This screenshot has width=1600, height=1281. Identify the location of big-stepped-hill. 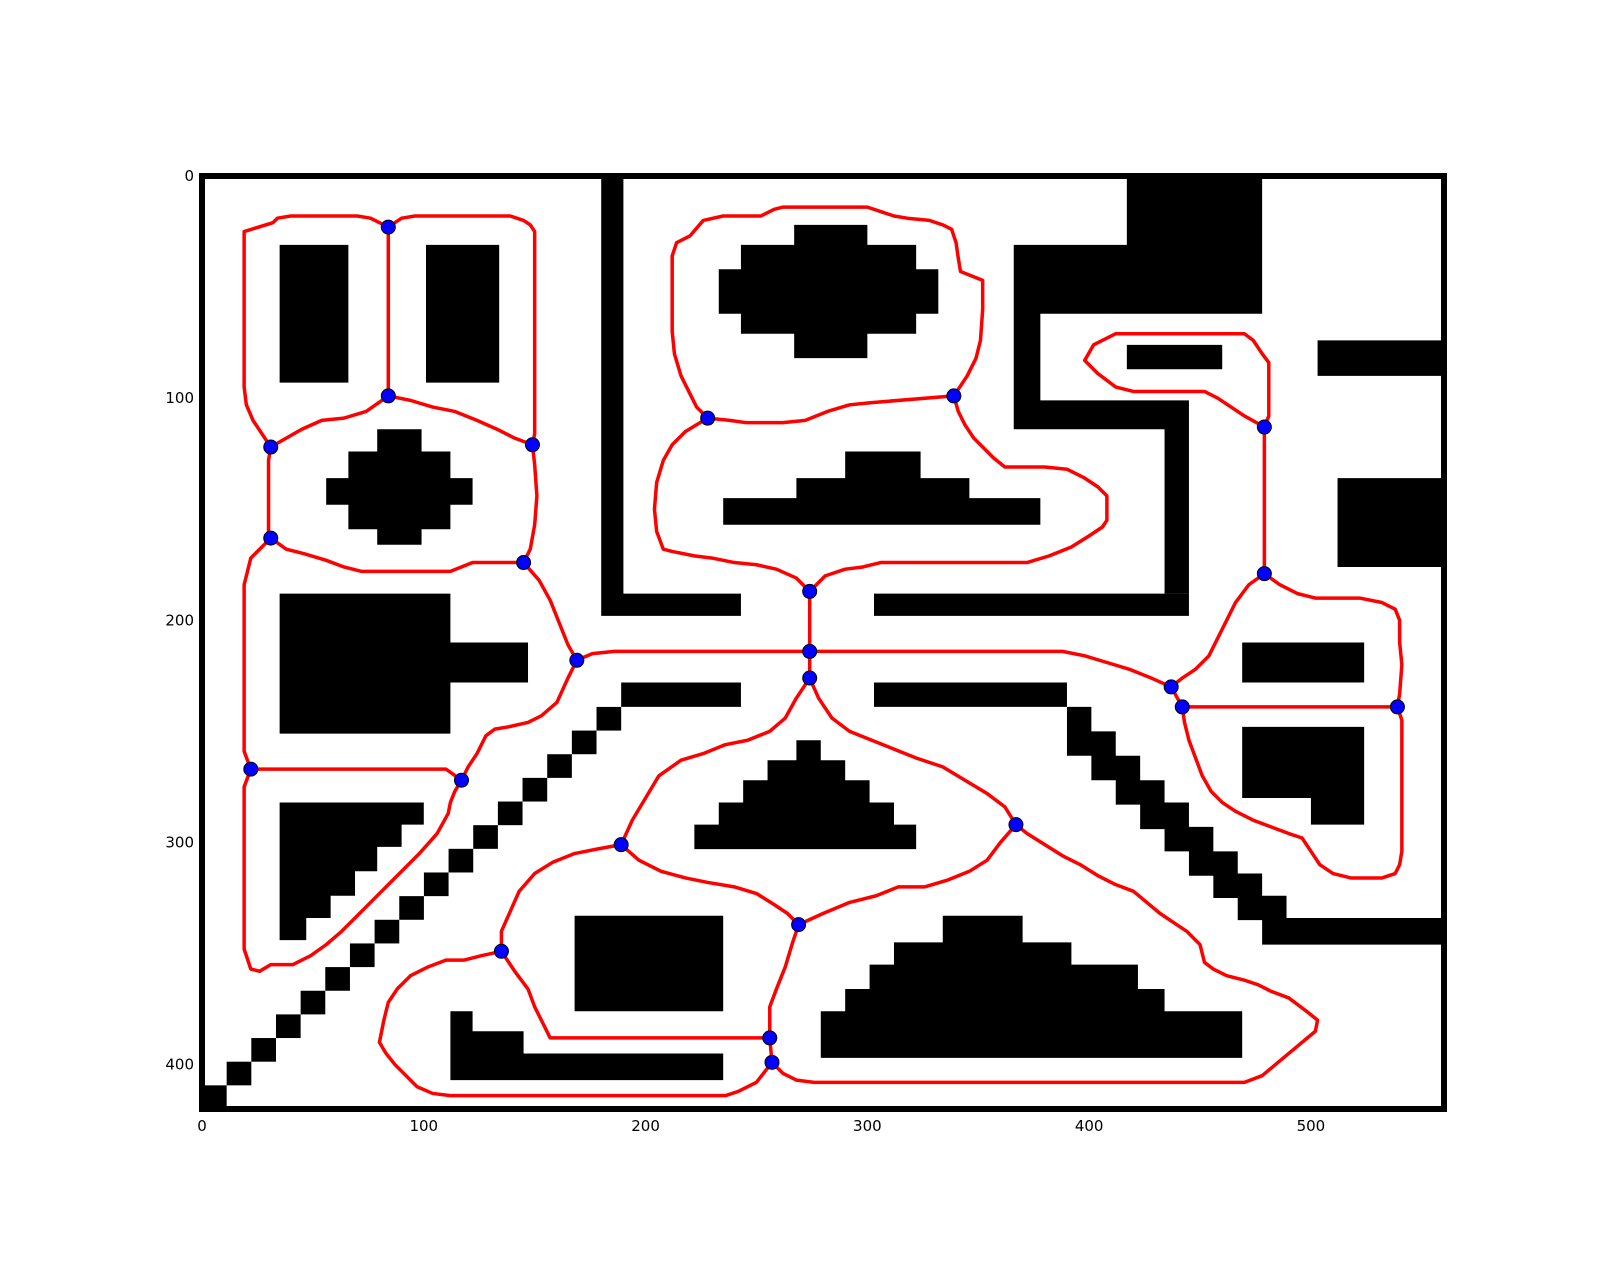
(1031, 987).